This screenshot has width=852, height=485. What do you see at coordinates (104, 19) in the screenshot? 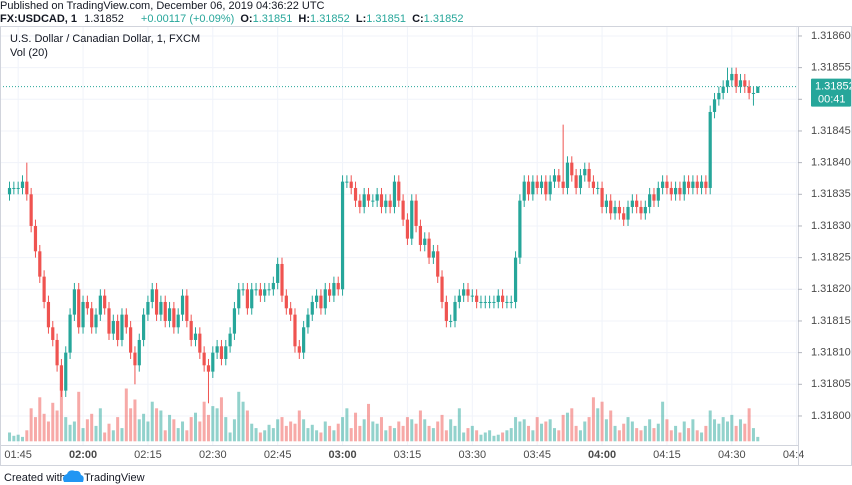
I see `last-price: 1.31852` at bounding box center [104, 19].